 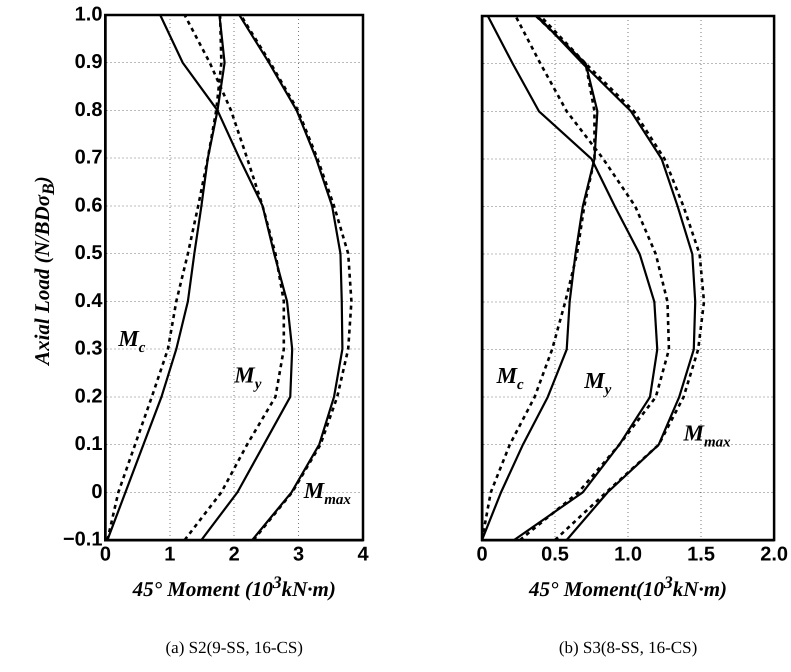 I want to click on x-tick-label: 0.5, so click(x=555, y=555).